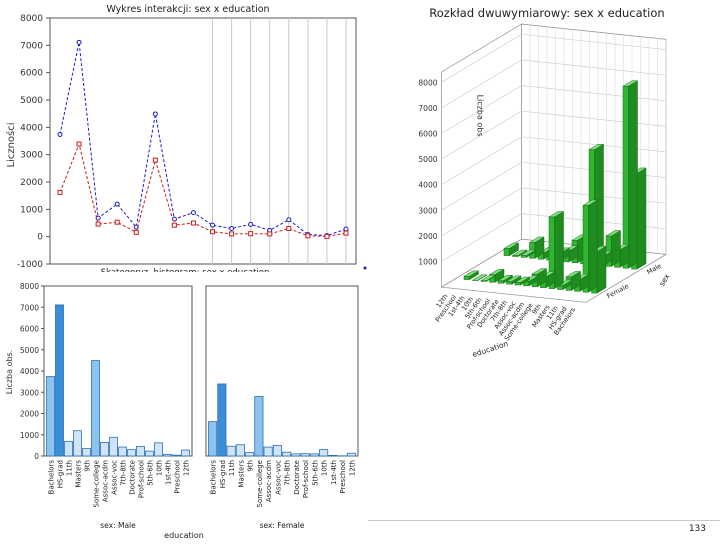 Image resolution: width=720 pixels, height=544 pixels. I want to click on male-y-tick-label: 8000, so click(29, 286).